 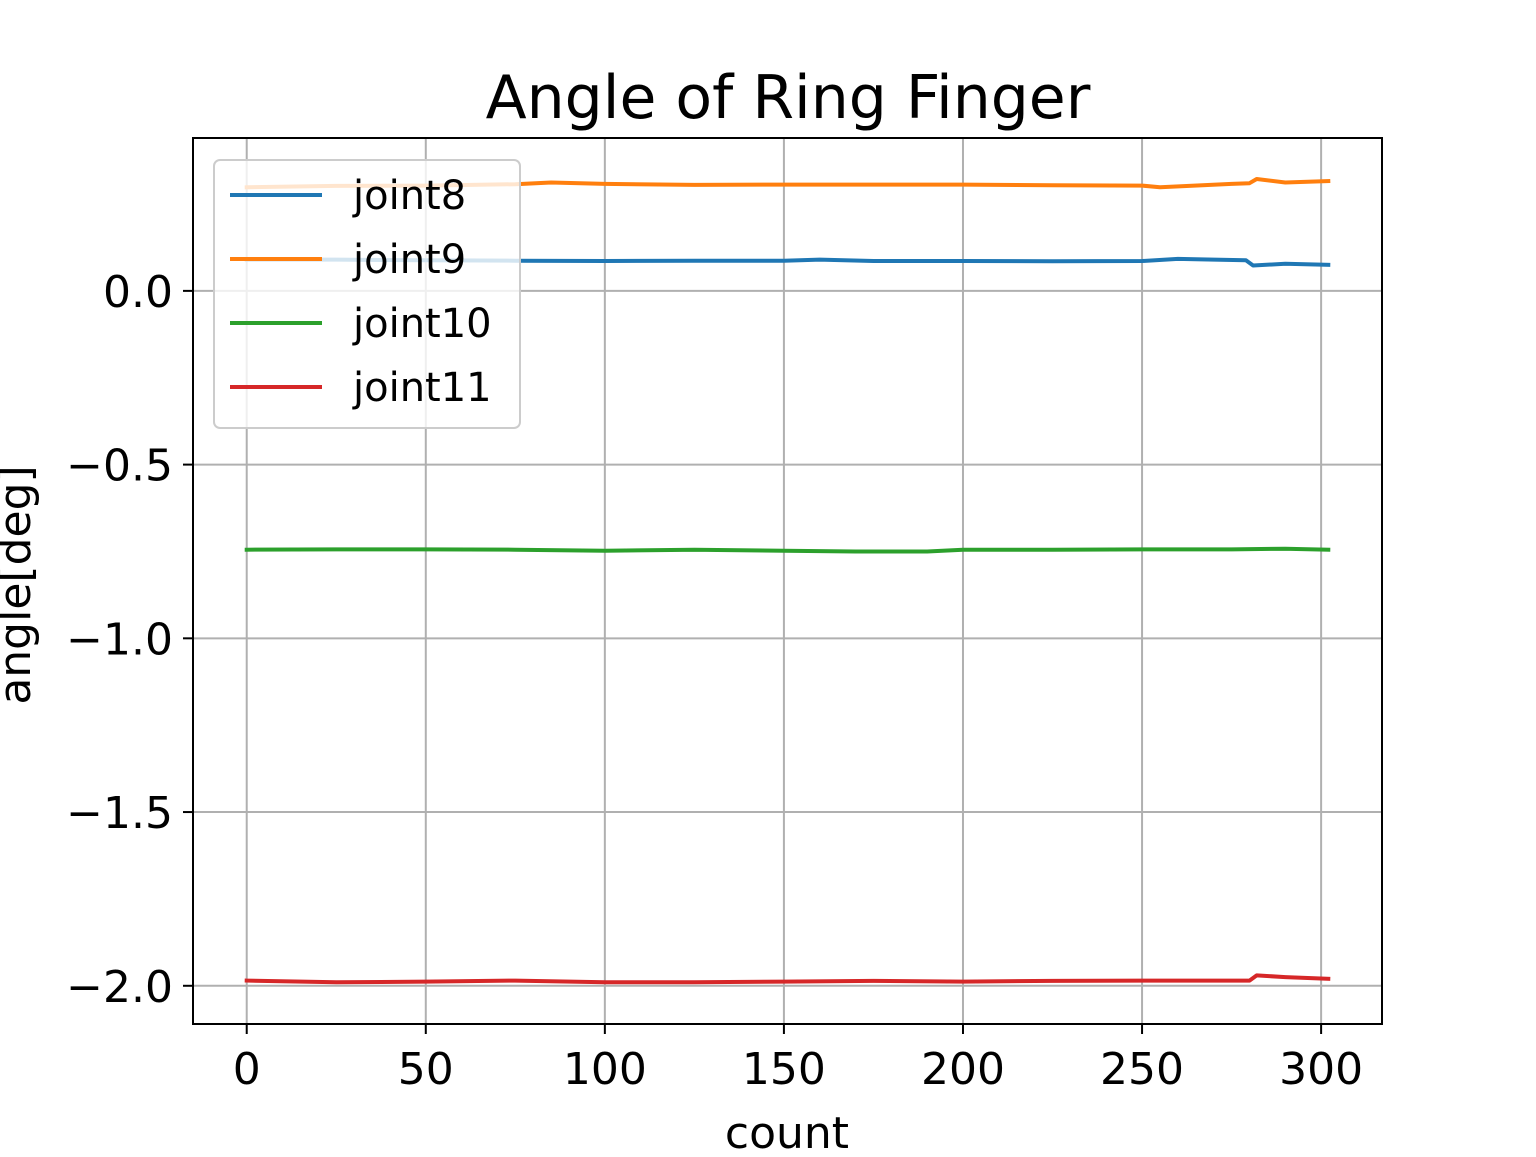 What do you see at coordinates (138, 292) in the screenshot?
I see `y-tick-label: 0.0` at bounding box center [138, 292].